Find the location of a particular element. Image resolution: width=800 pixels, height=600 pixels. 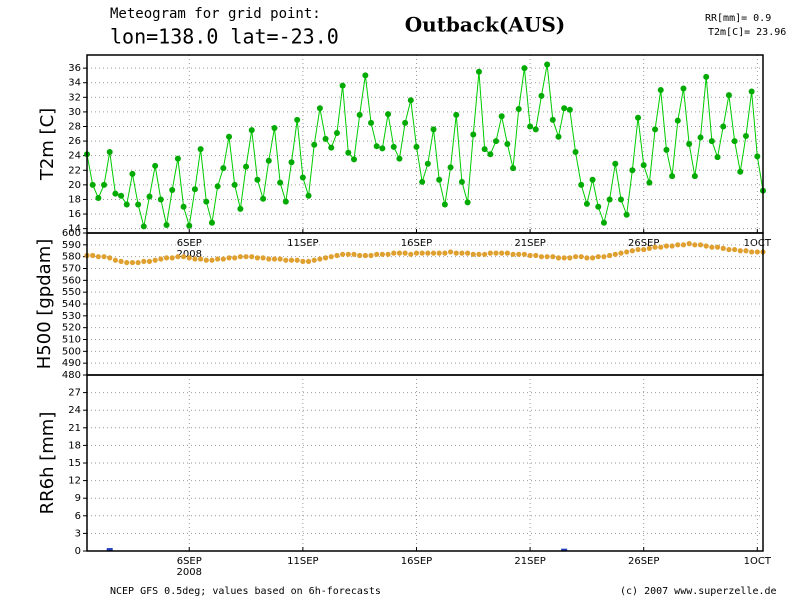

y-tick-label: 600 is located at coordinates (71, 233).